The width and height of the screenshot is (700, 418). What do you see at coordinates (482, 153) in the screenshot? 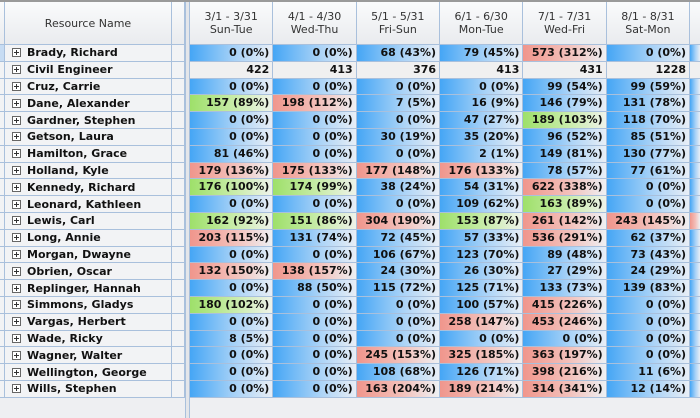
I see `allocation-cell: 2 (1%)` at bounding box center [482, 153].